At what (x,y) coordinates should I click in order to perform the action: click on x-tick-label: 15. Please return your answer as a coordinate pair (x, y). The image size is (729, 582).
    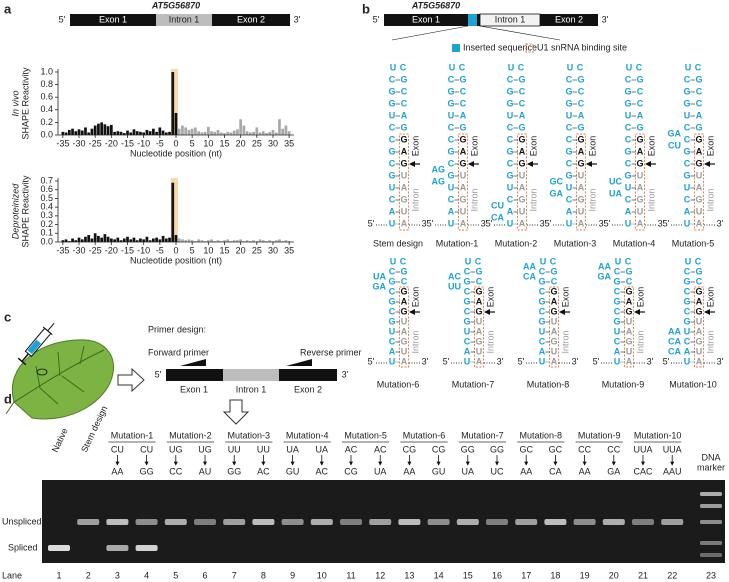
    Looking at the image, I should click on (224, 143).